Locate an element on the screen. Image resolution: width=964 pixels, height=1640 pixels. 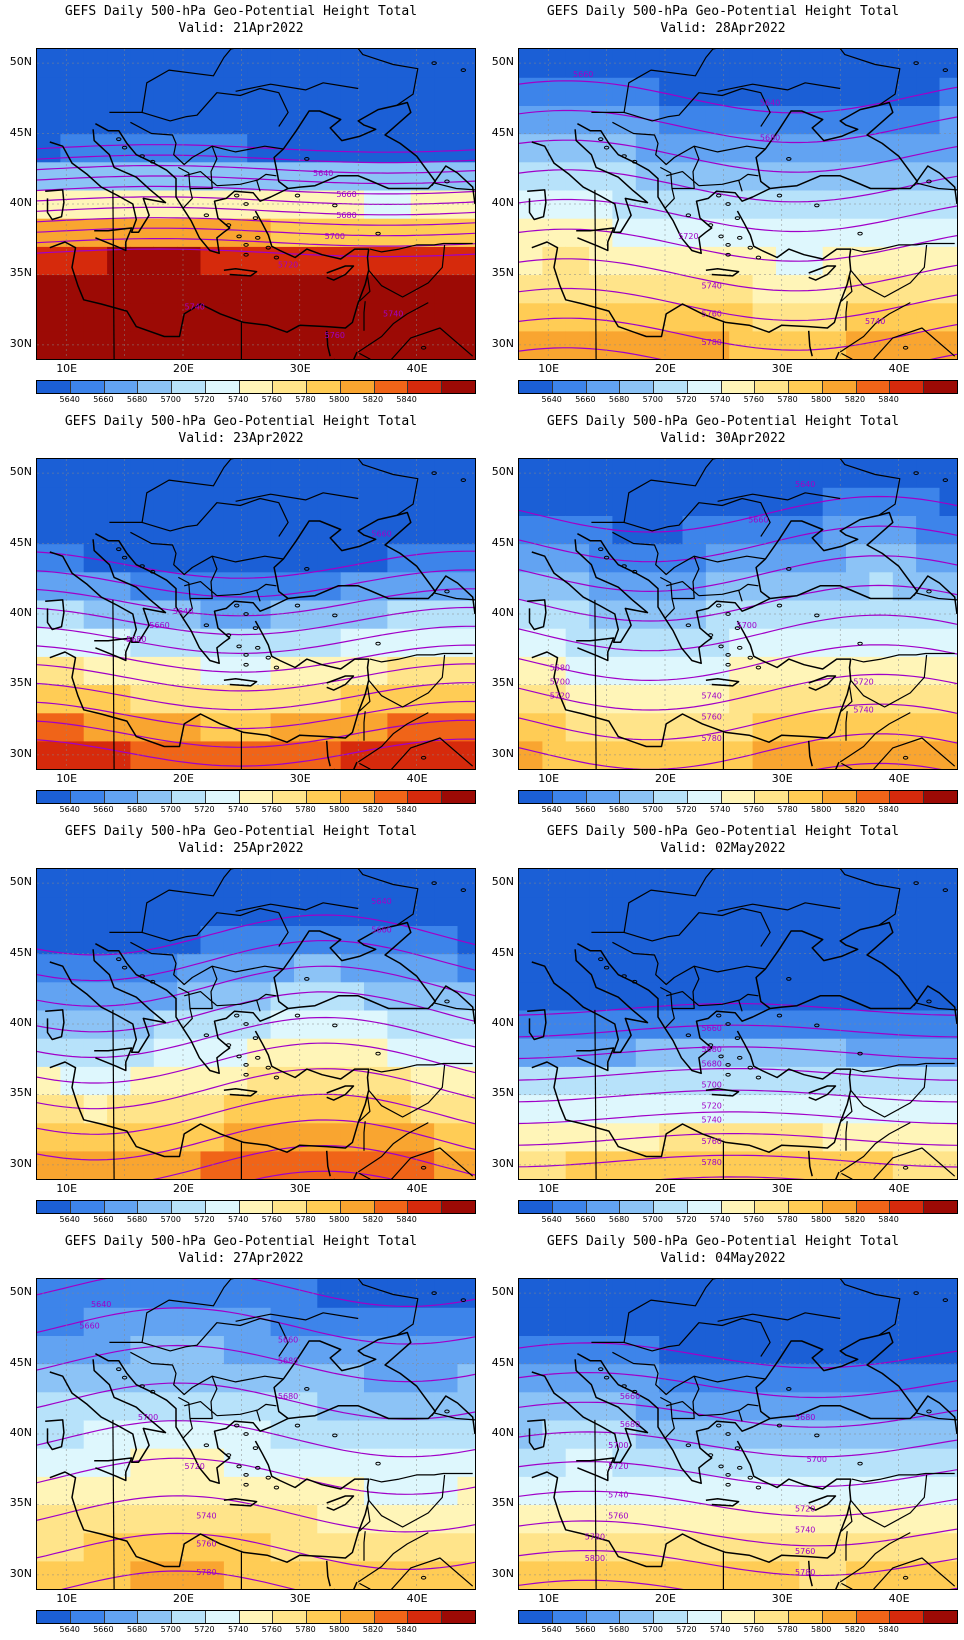
contour-label: 5640 is located at coordinates (805, 484).